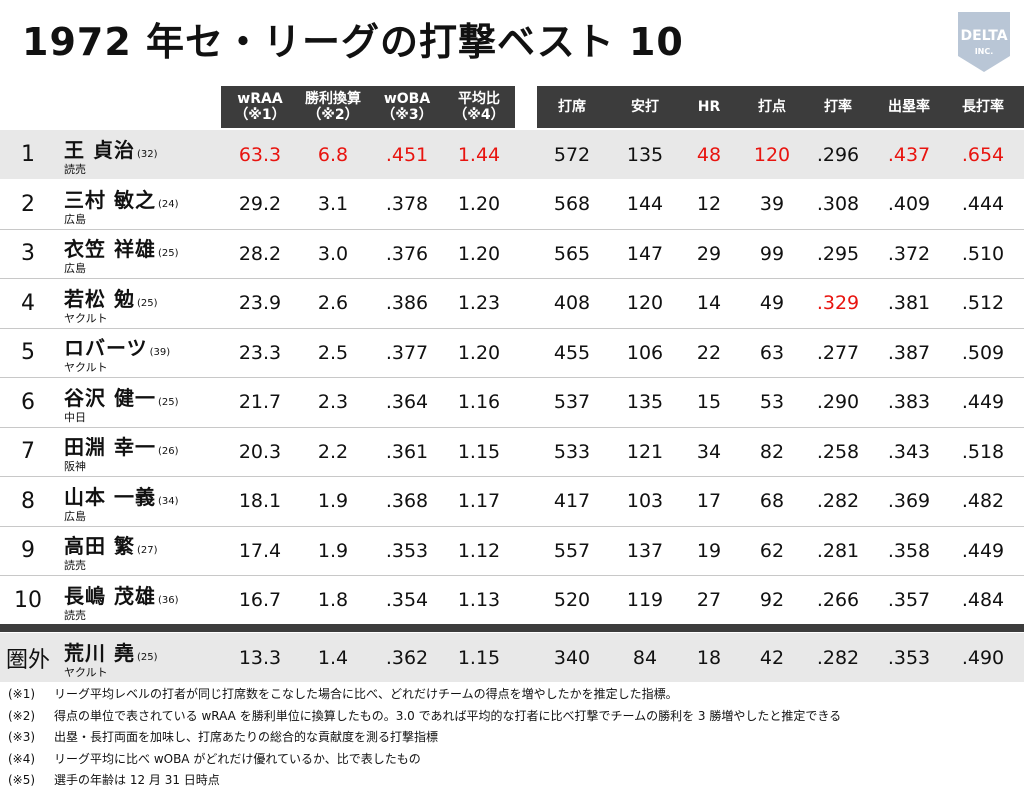 Image resolution: width=1024 pixels, height=797 pixels. I want to click on svg-text: DELTA, so click(983, 36).